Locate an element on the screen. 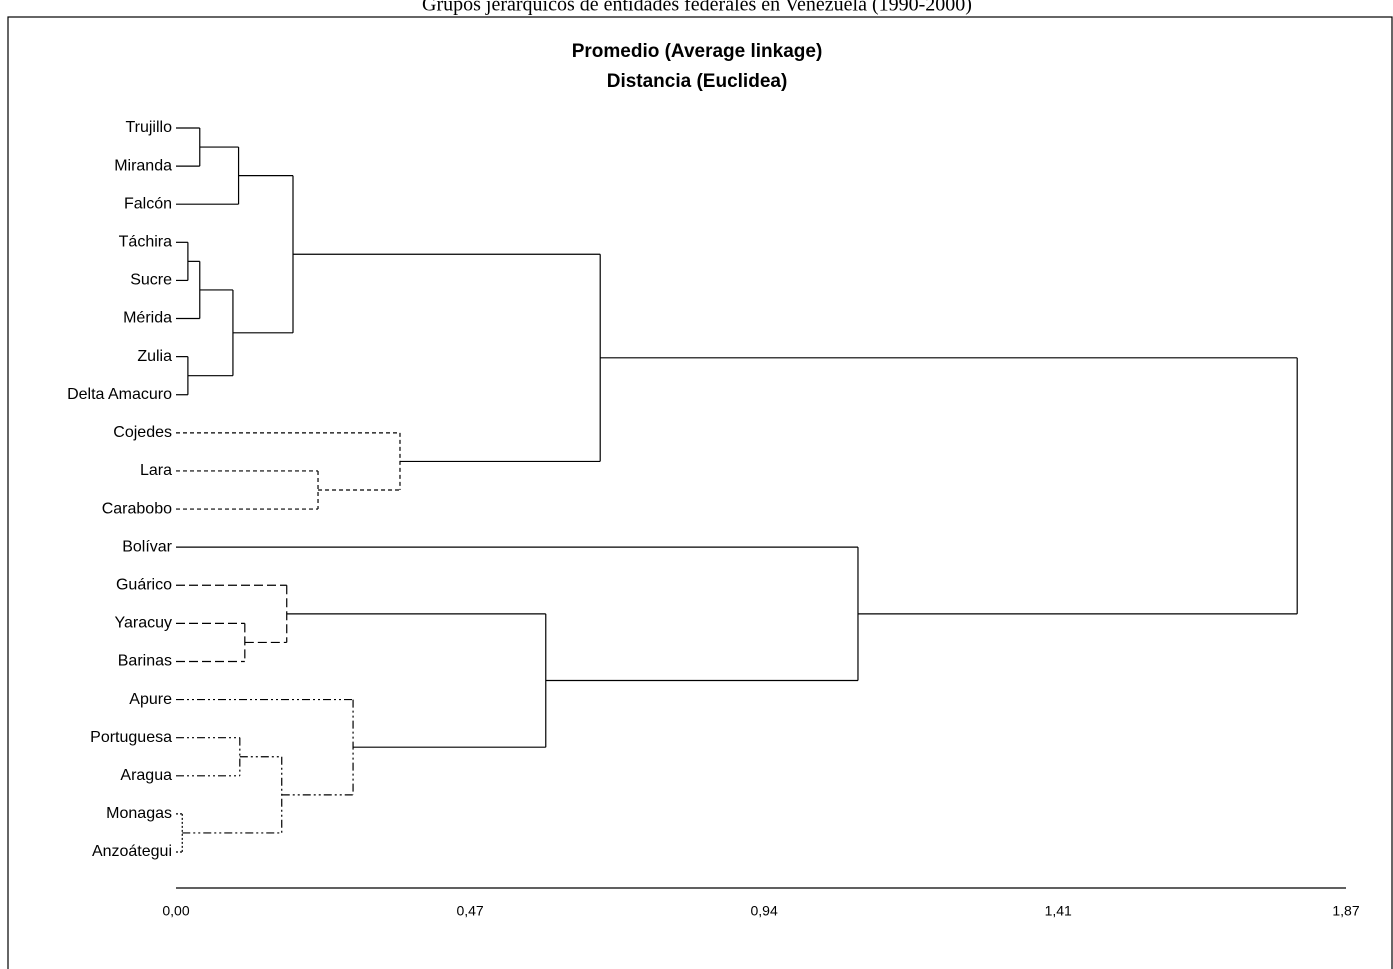 This screenshot has height=969, width=1393. x-tick-label: 0,47 is located at coordinates (469, 911).